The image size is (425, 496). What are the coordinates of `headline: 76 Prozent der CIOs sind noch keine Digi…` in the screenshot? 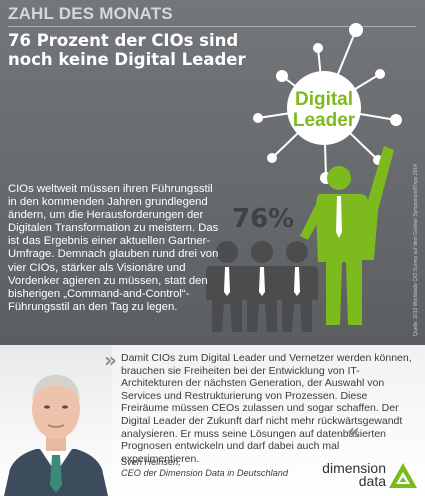 It's located at (127, 50).